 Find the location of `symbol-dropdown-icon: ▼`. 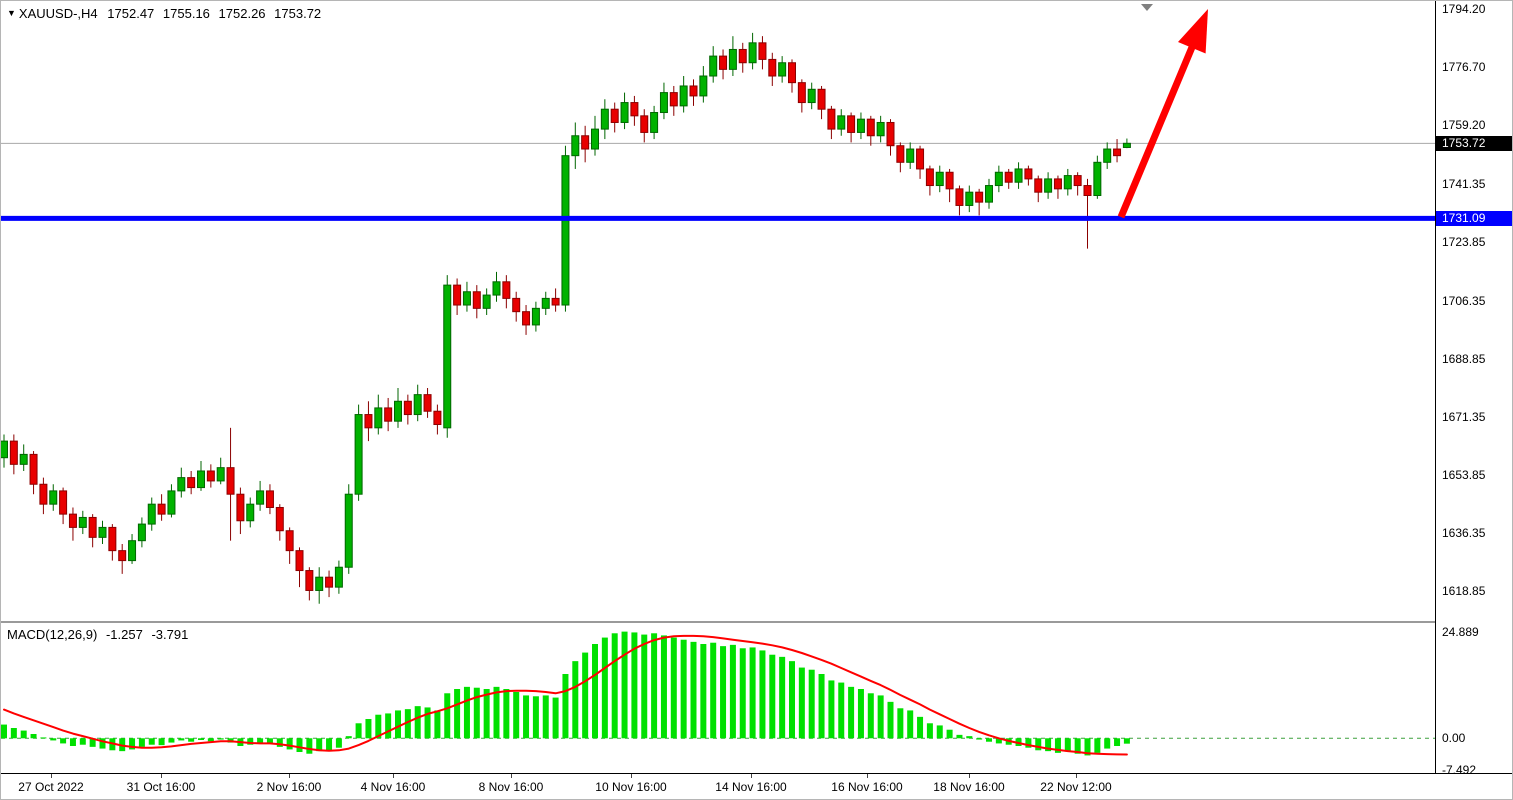

symbol-dropdown-icon: ▼ is located at coordinates (11, 13).